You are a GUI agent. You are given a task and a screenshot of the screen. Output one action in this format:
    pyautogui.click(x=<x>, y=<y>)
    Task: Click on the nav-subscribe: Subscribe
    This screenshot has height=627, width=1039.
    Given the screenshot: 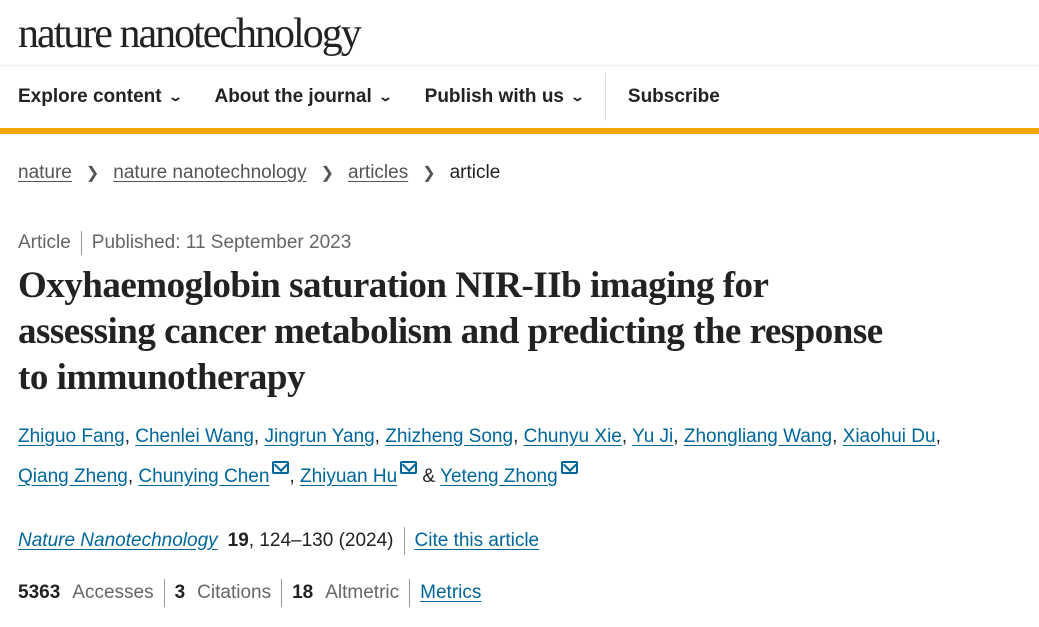 What is the action you would take?
    pyautogui.click(x=673, y=96)
    